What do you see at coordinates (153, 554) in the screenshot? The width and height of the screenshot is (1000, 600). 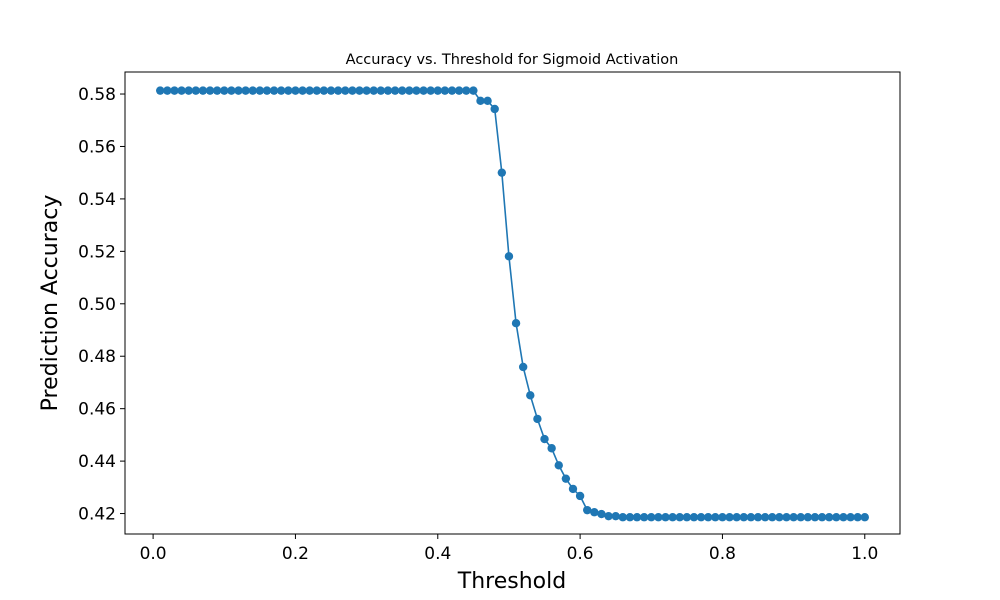 I see `x-tick-label: 0.0` at bounding box center [153, 554].